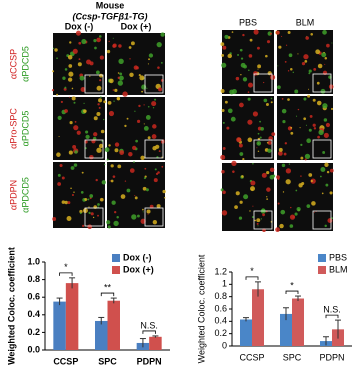  Describe the element at coordinates (138, 269) in the screenshot. I see `legend-label: Dox (+)` at that location.